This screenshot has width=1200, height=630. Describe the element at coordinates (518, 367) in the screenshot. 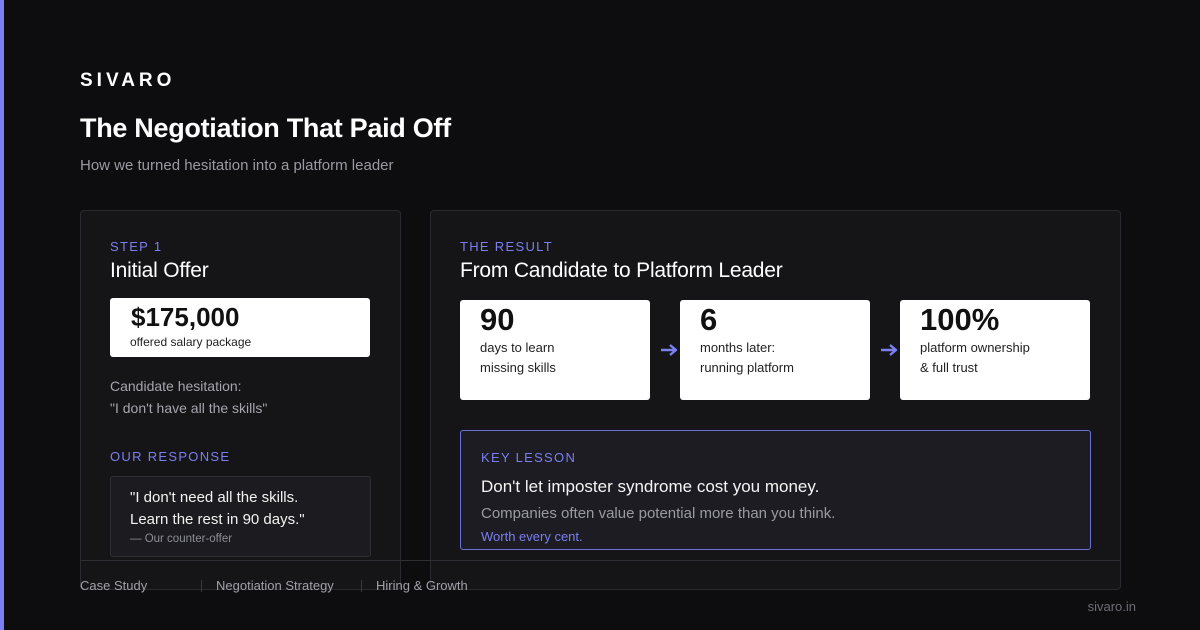

I see `stat-label-line2: missing skills` at that location.